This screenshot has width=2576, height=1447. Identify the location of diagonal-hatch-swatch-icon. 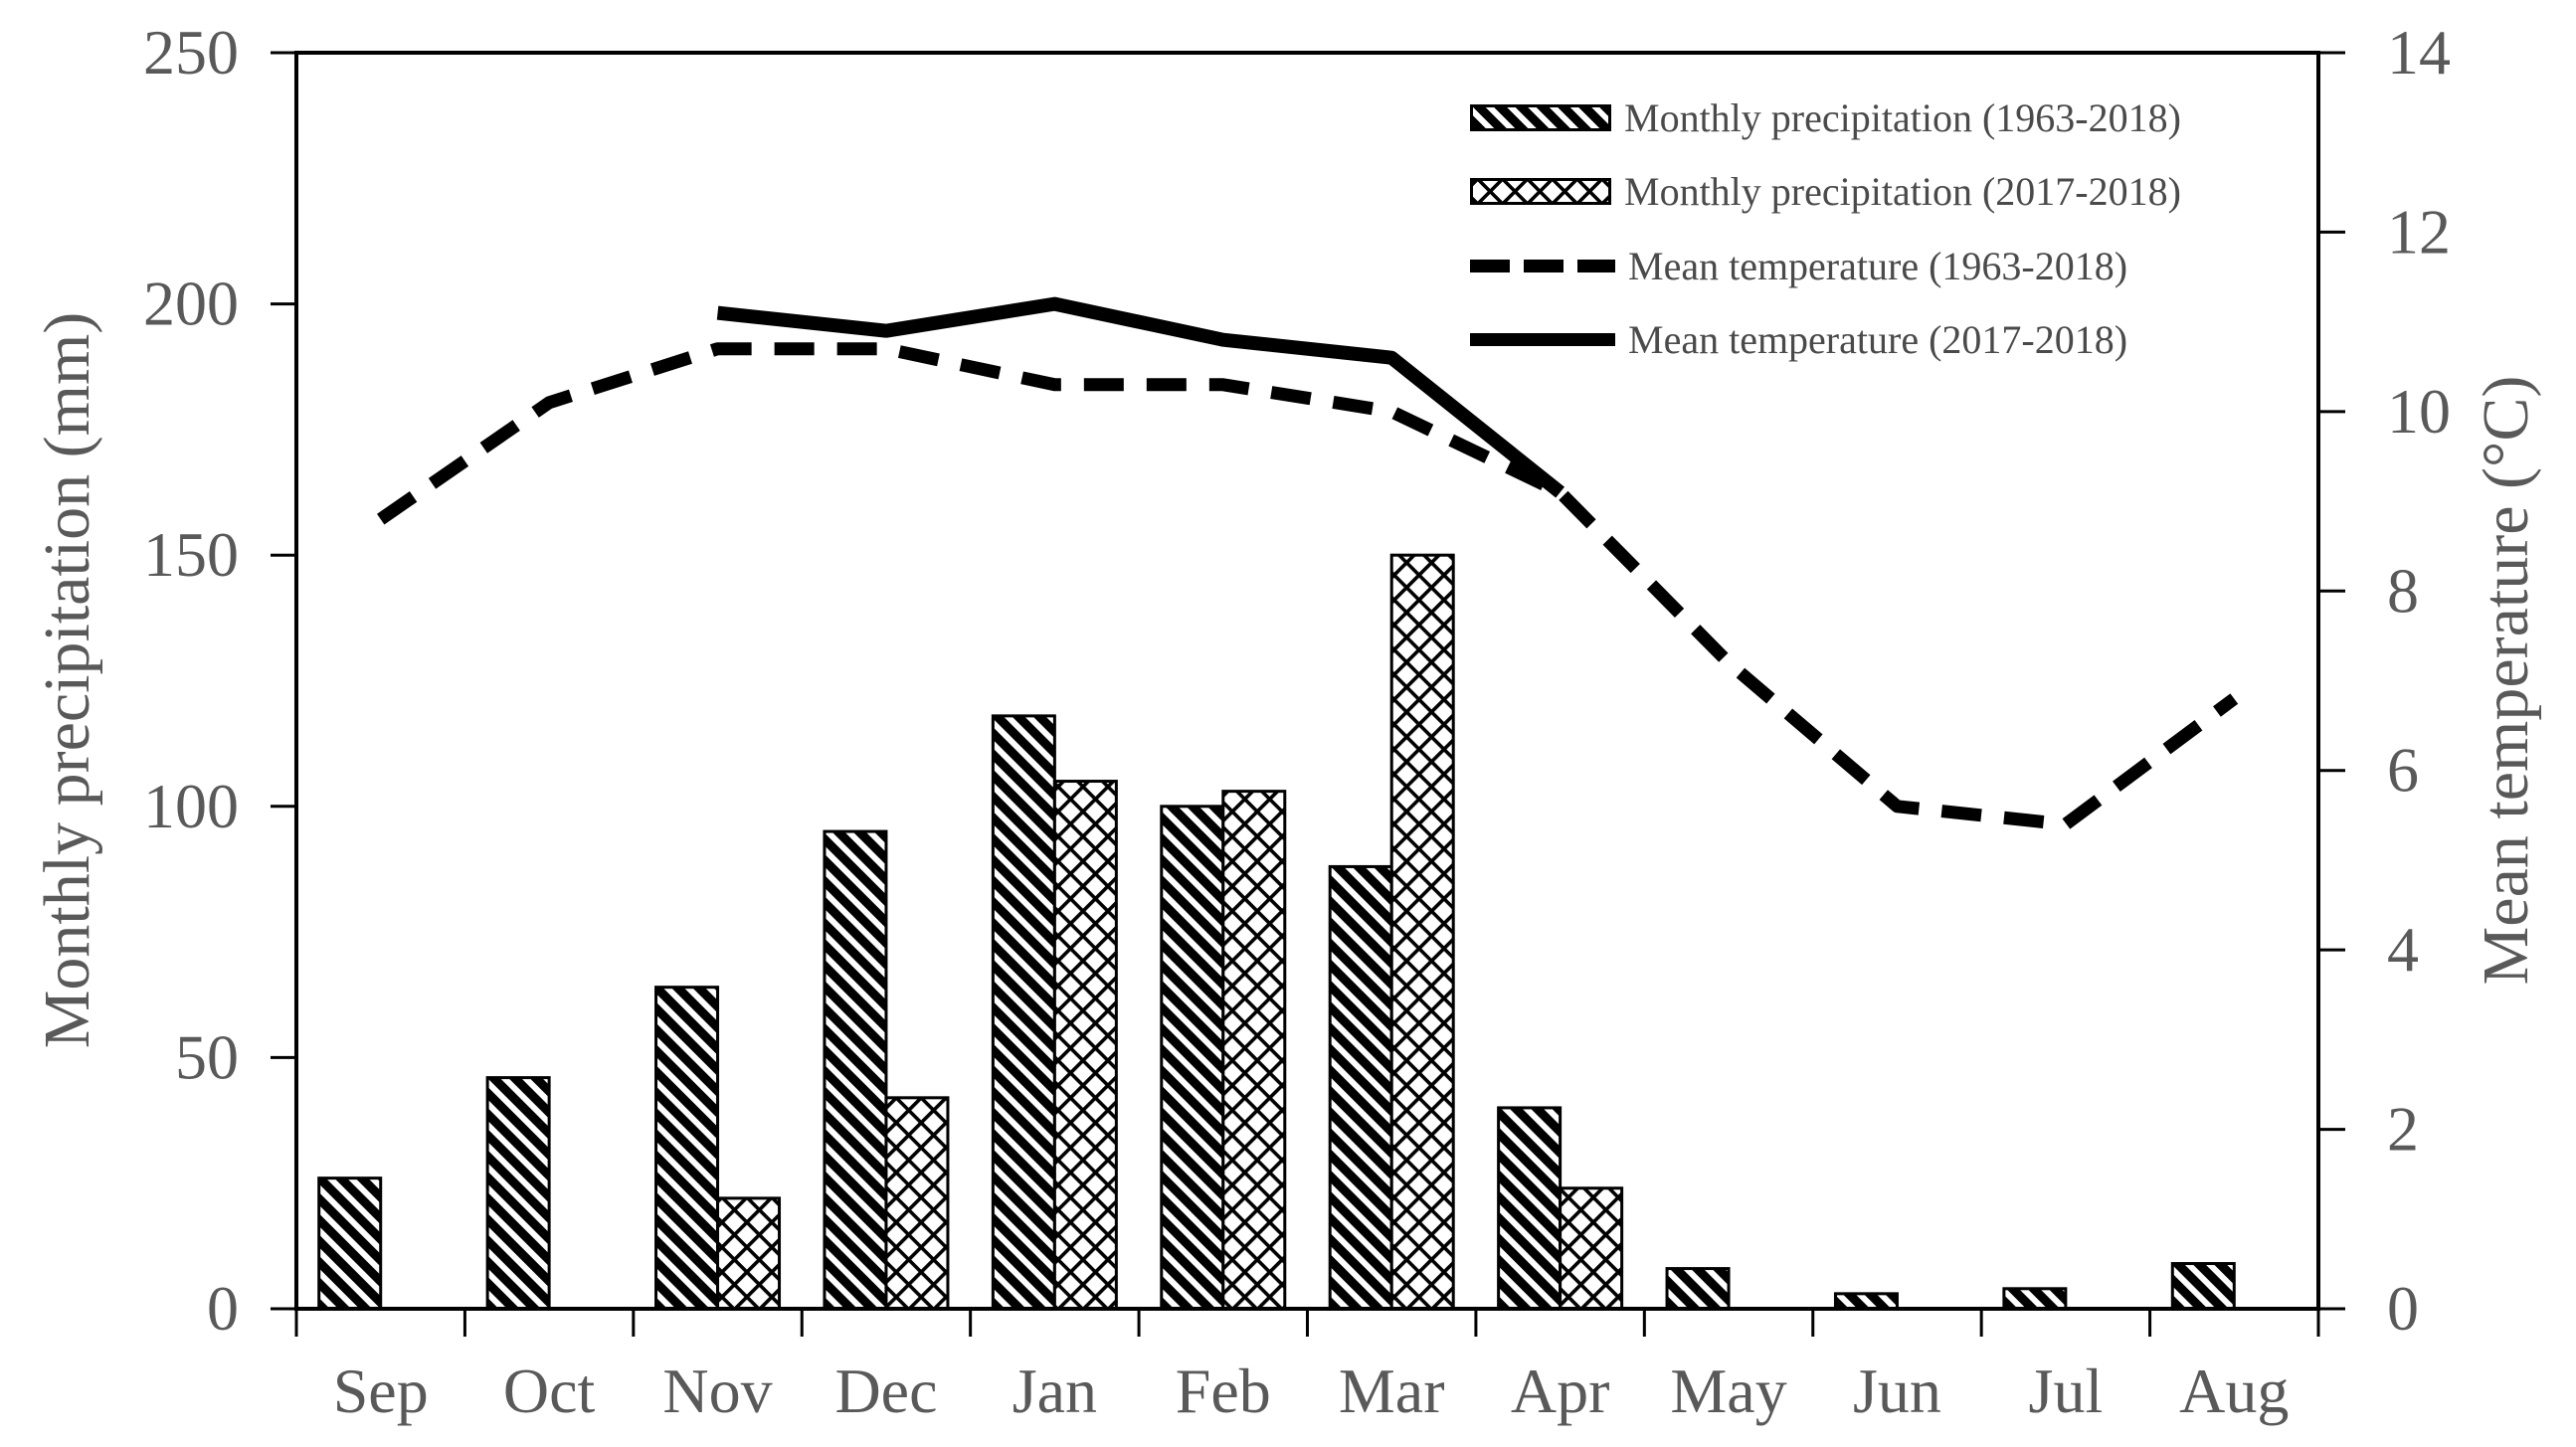
(1540, 117).